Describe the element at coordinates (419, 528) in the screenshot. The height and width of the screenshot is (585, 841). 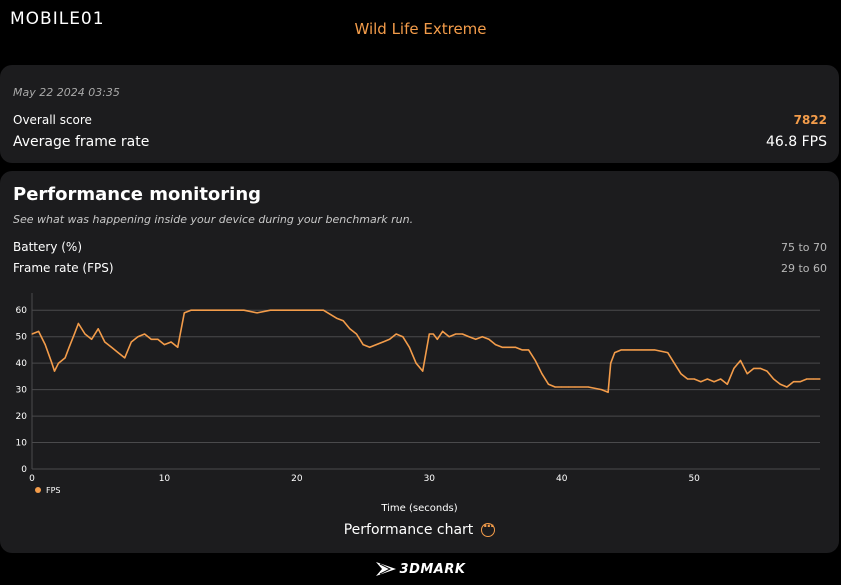
I see `performance-chart-button: Performance chart` at that location.